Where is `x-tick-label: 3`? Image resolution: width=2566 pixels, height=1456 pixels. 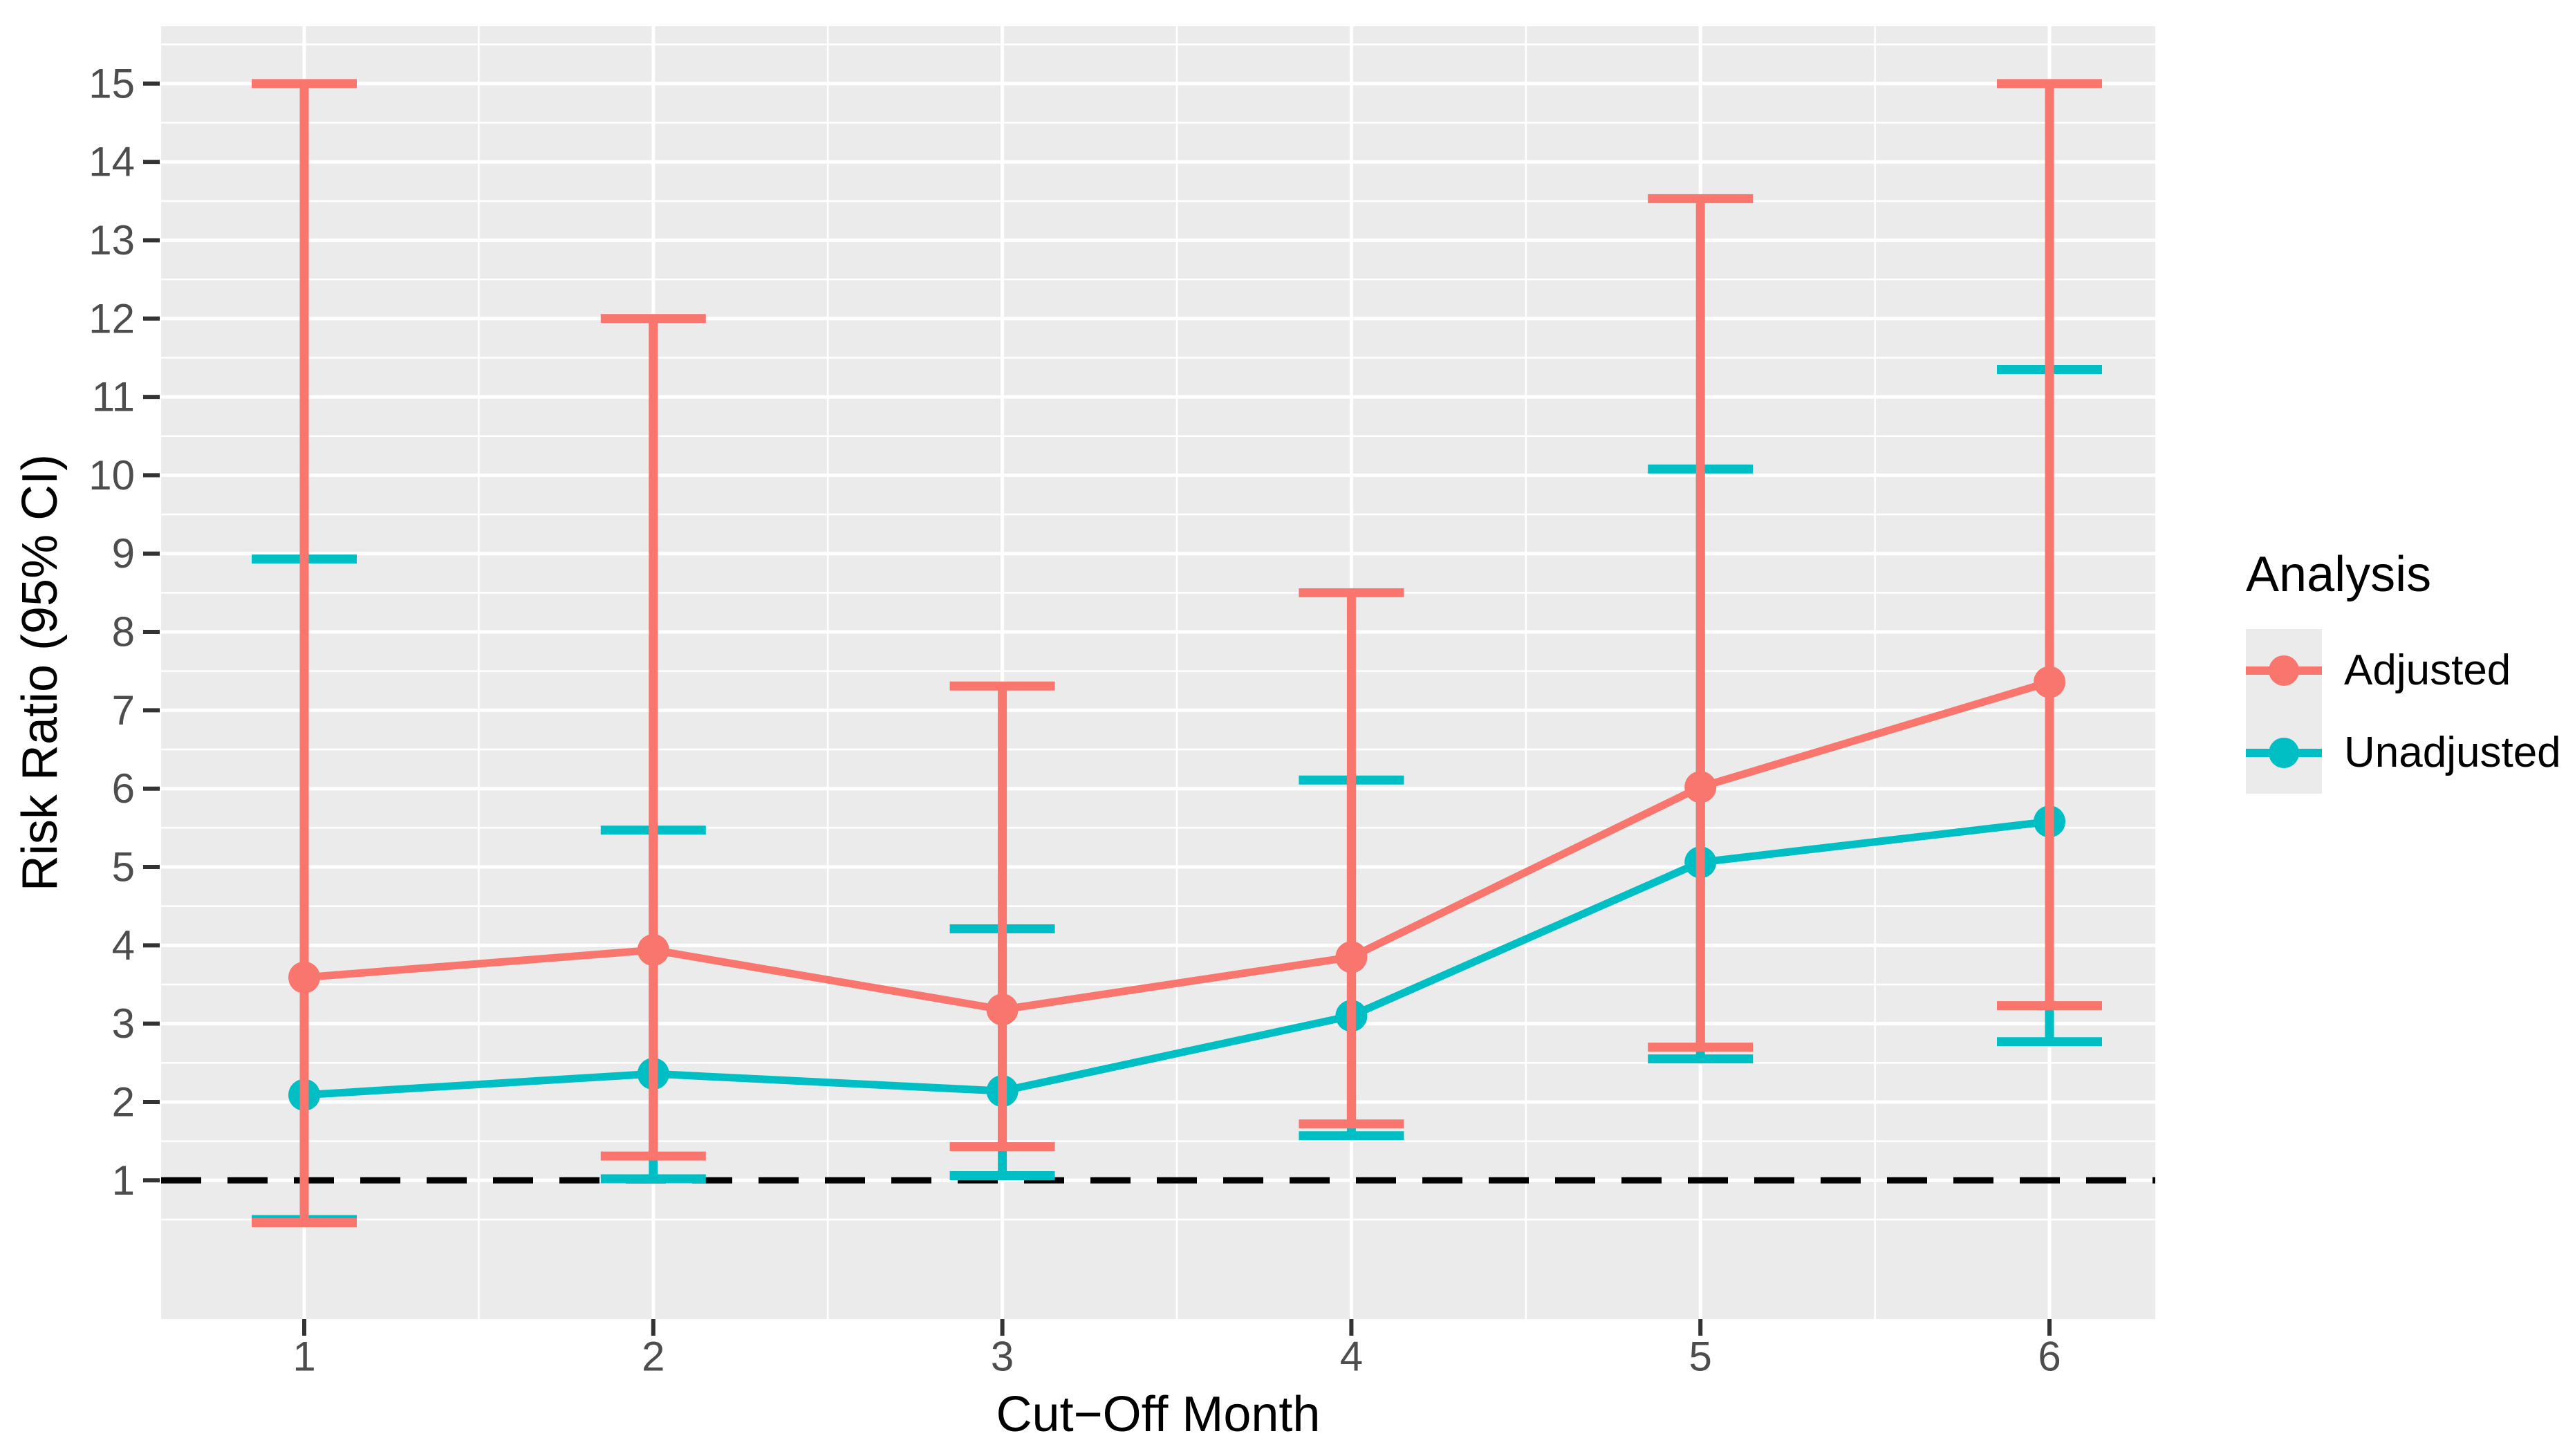
x-tick-label: 3 is located at coordinates (1002, 1357).